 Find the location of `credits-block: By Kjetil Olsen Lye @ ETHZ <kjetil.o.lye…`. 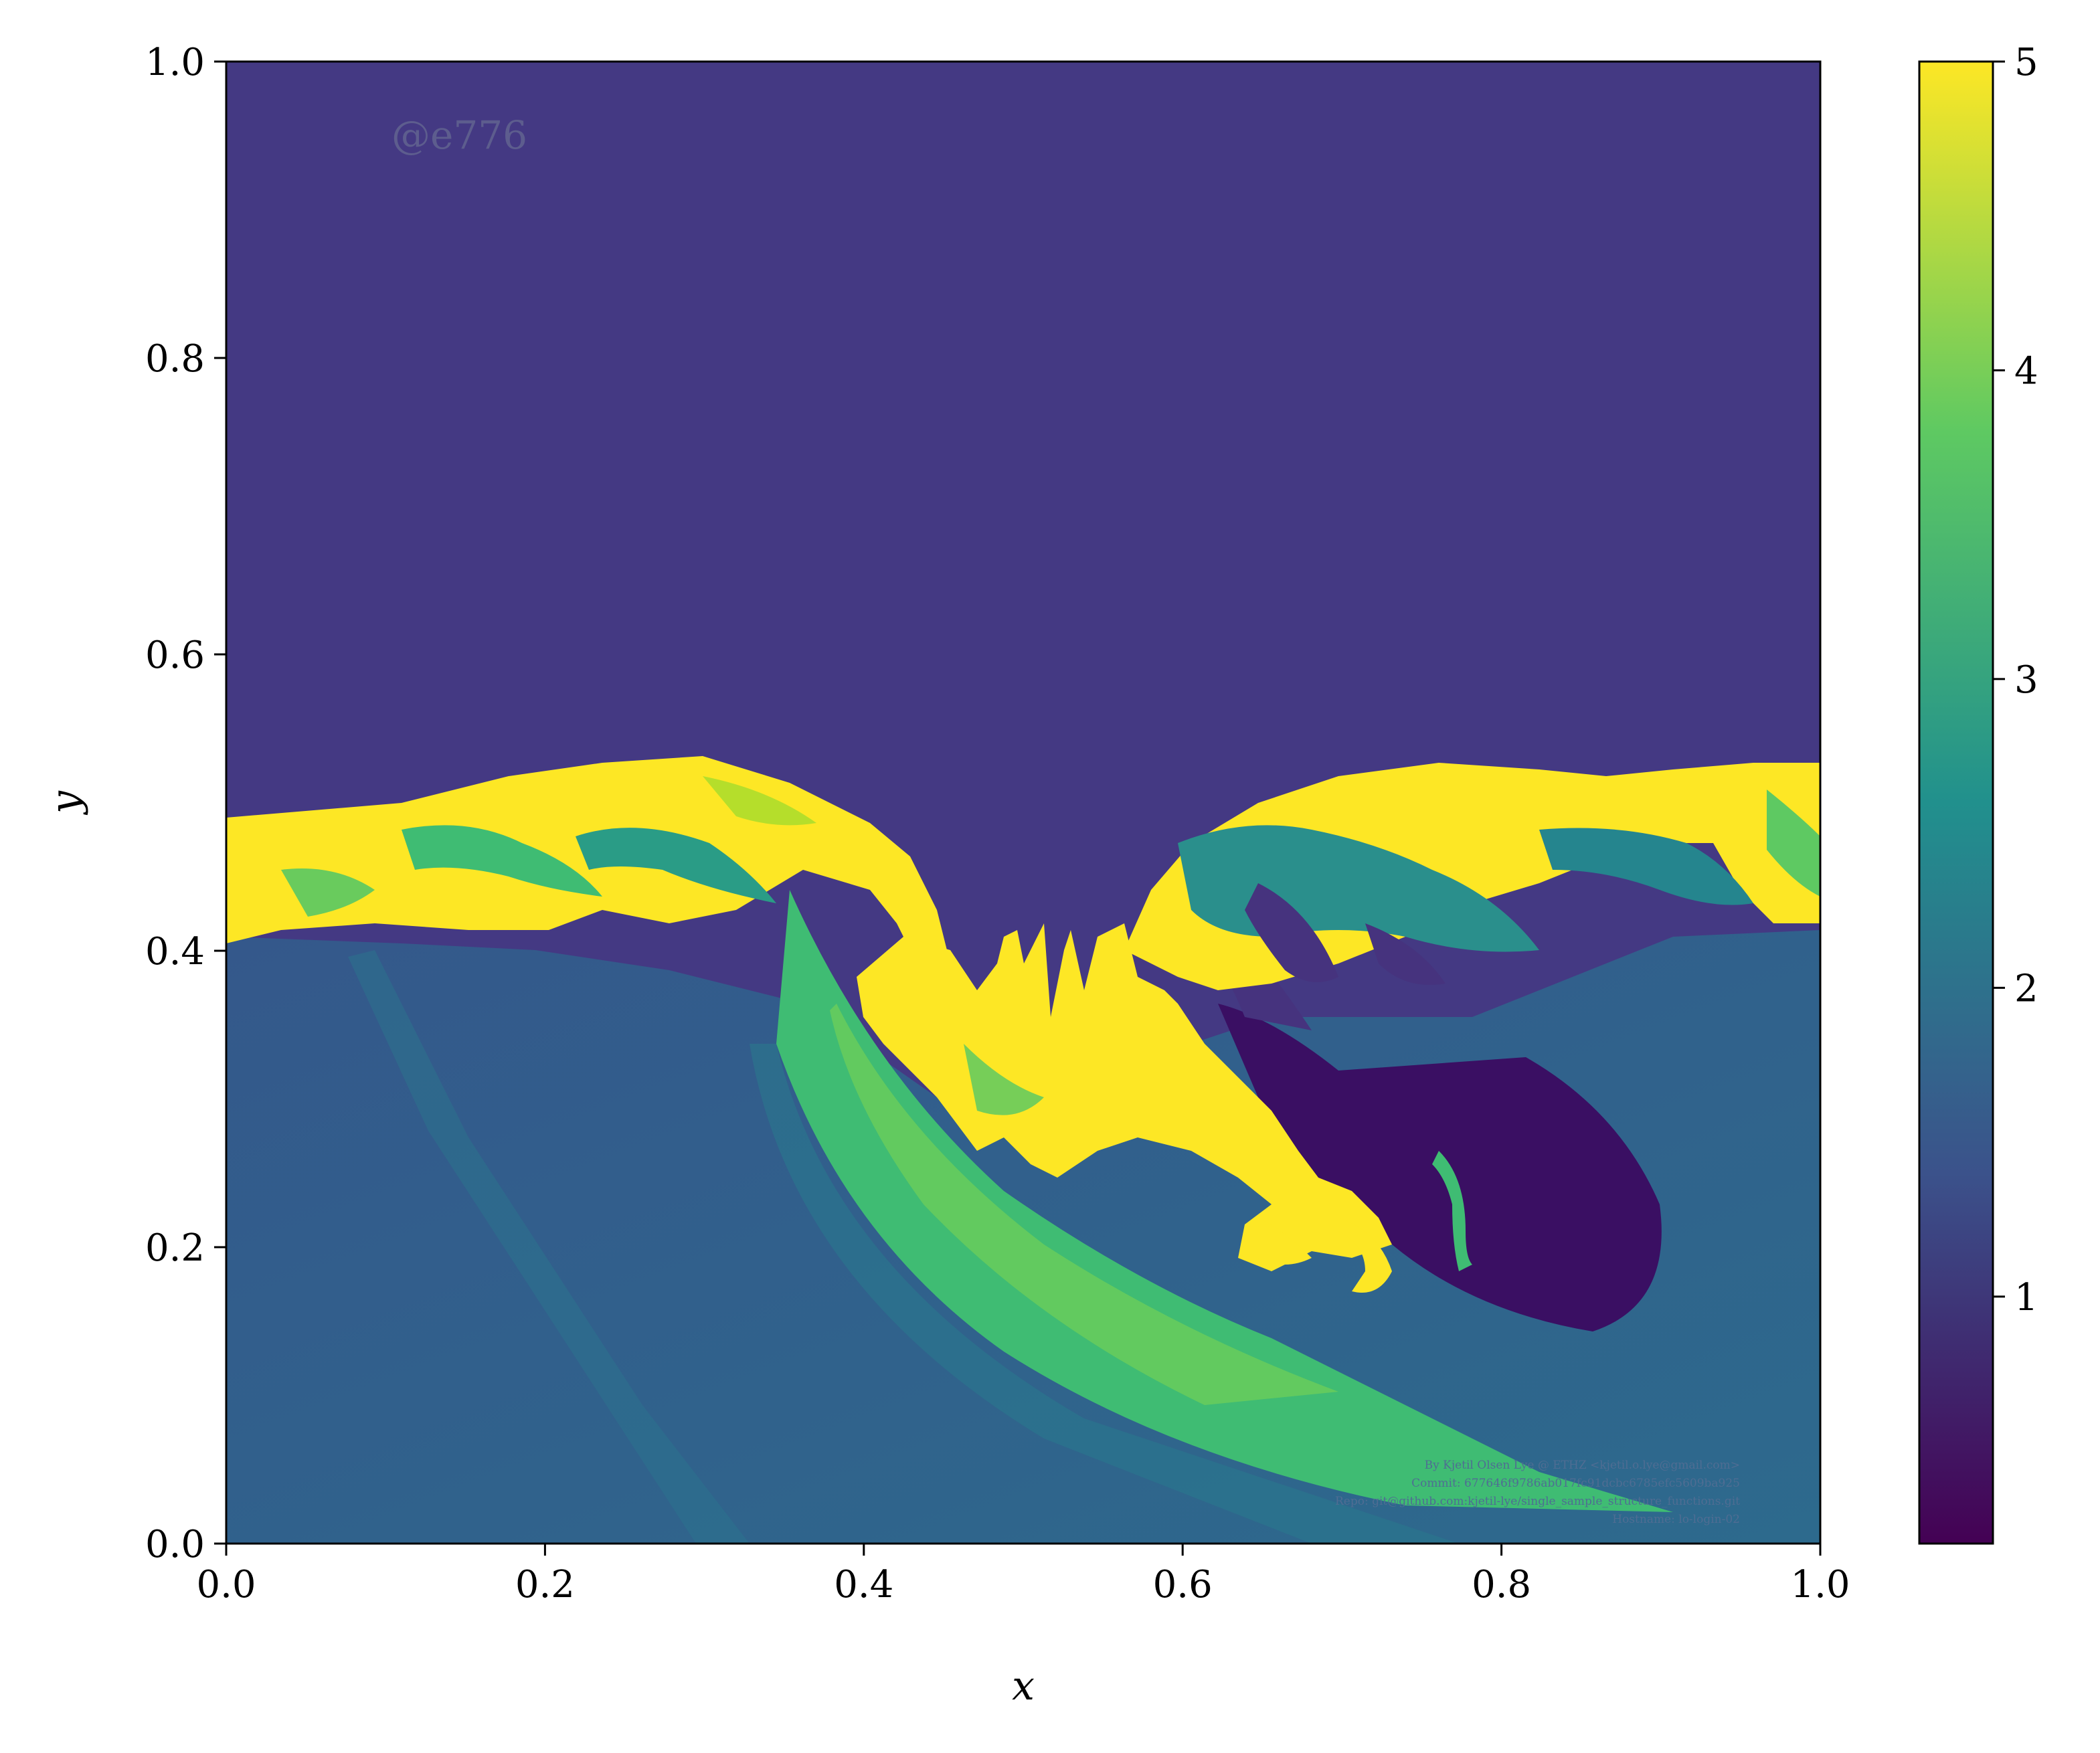

credits-block: By Kjetil Olsen Lye @ ETHZ <kjetil.o.lye… is located at coordinates (1538, 1492).